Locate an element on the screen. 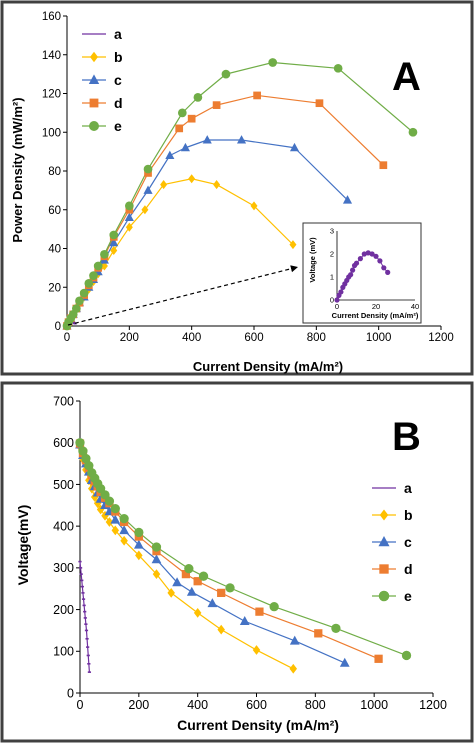  inset-y-tick-label: 3 is located at coordinates (332, 231).